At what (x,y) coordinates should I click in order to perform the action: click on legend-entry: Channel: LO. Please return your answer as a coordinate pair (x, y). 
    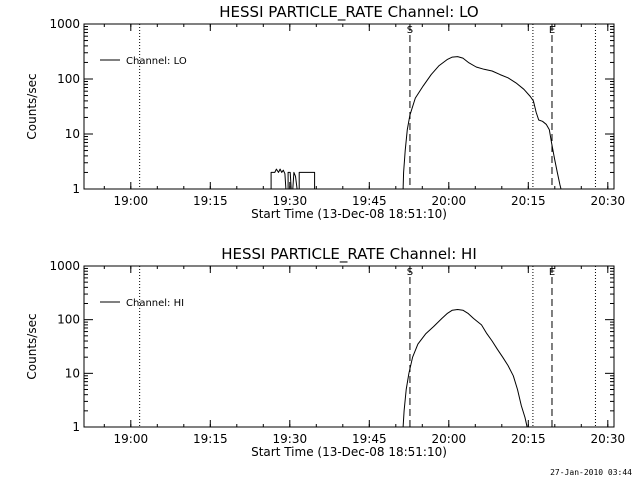
    Looking at the image, I should click on (156, 61).